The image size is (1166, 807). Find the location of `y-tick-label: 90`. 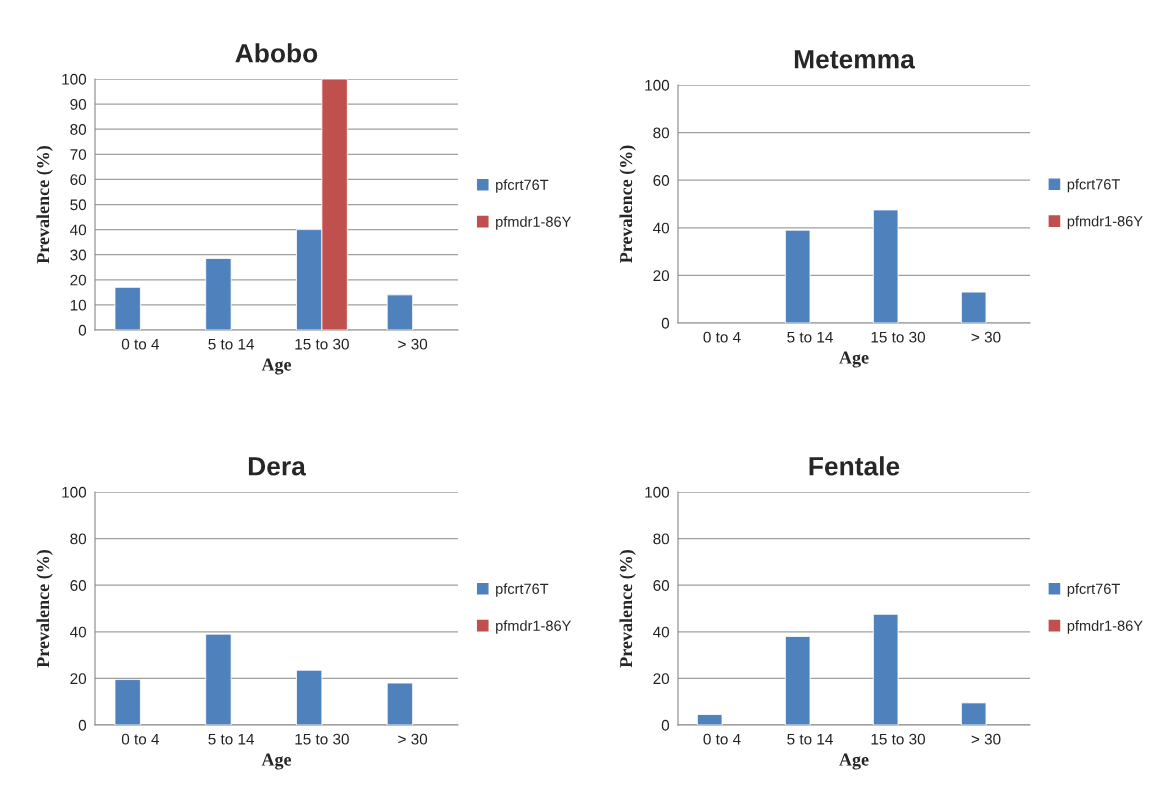

y-tick-label: 90 is located at coordinates (78, 104).